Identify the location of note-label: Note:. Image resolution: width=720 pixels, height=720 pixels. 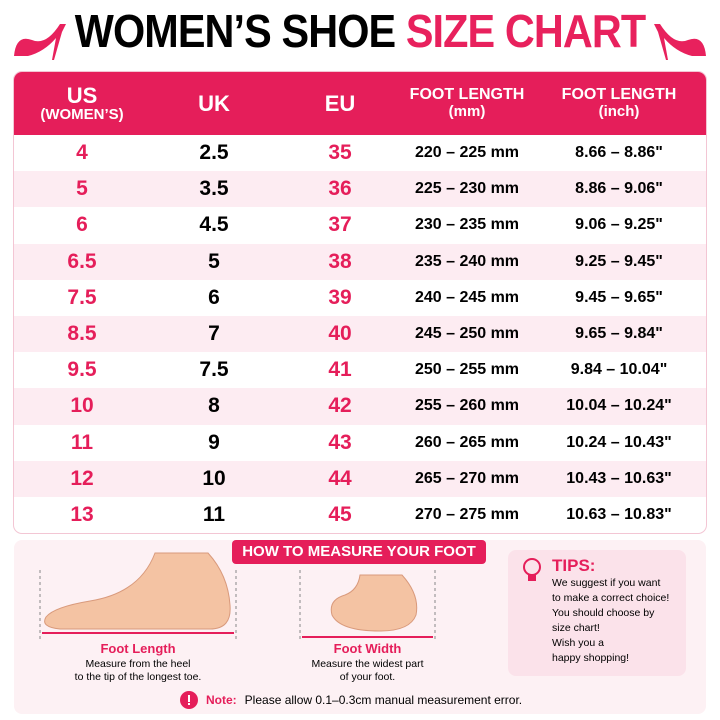
(221, 700).